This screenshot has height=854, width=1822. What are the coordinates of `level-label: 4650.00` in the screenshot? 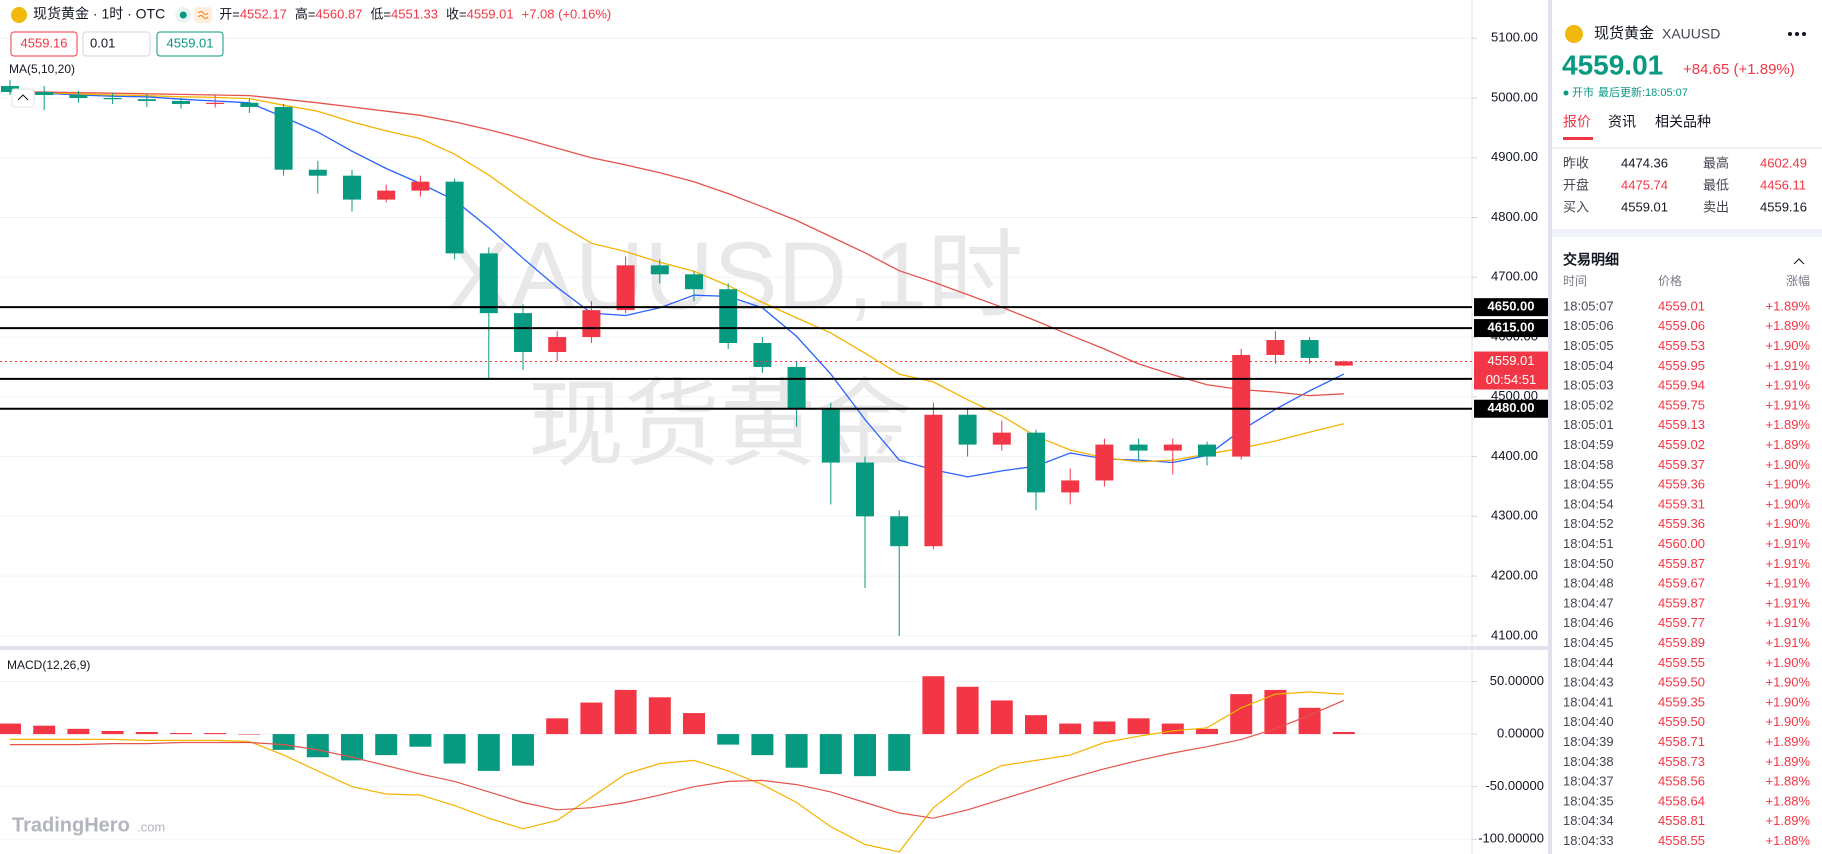 It's located at (1511, 306).